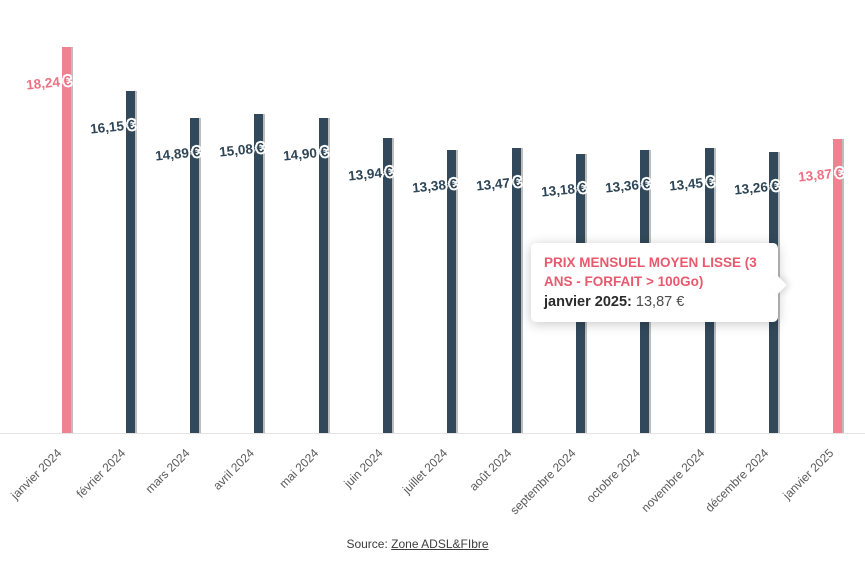  Describe the element at coordinates (363, 468) in the screenshot. I see `x-axis-label: juin 2024` at that location.